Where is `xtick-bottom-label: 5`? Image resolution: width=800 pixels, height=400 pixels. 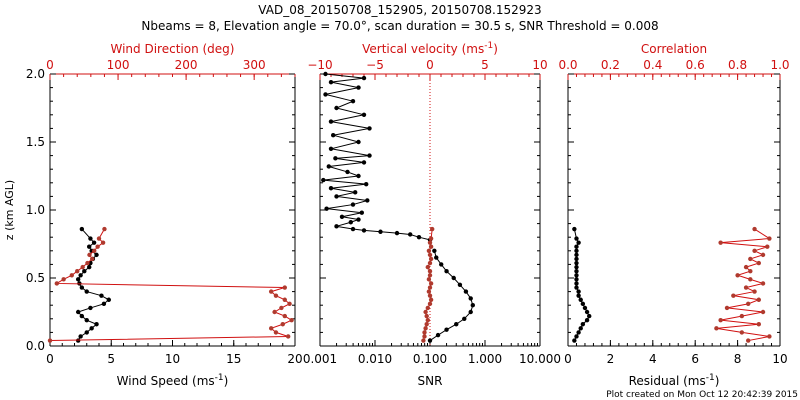 xtick-bottom-label: 5 is located at coordinates (111, 359).